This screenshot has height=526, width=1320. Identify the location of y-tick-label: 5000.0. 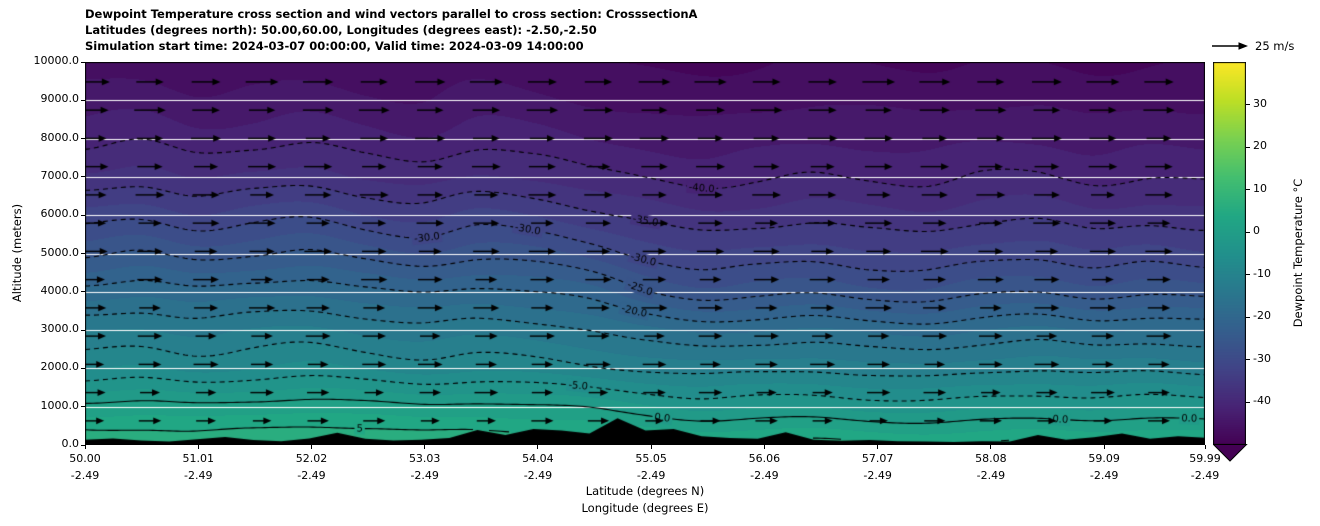
(60, 252).